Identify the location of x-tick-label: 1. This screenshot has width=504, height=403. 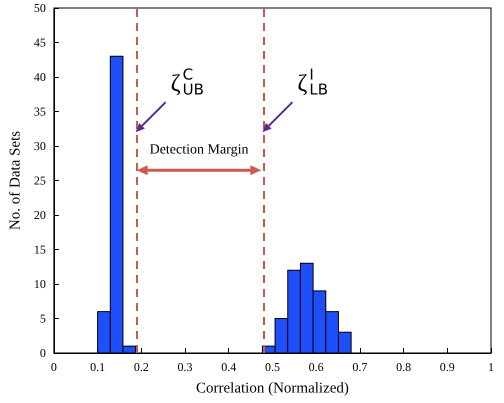
(491, 367).